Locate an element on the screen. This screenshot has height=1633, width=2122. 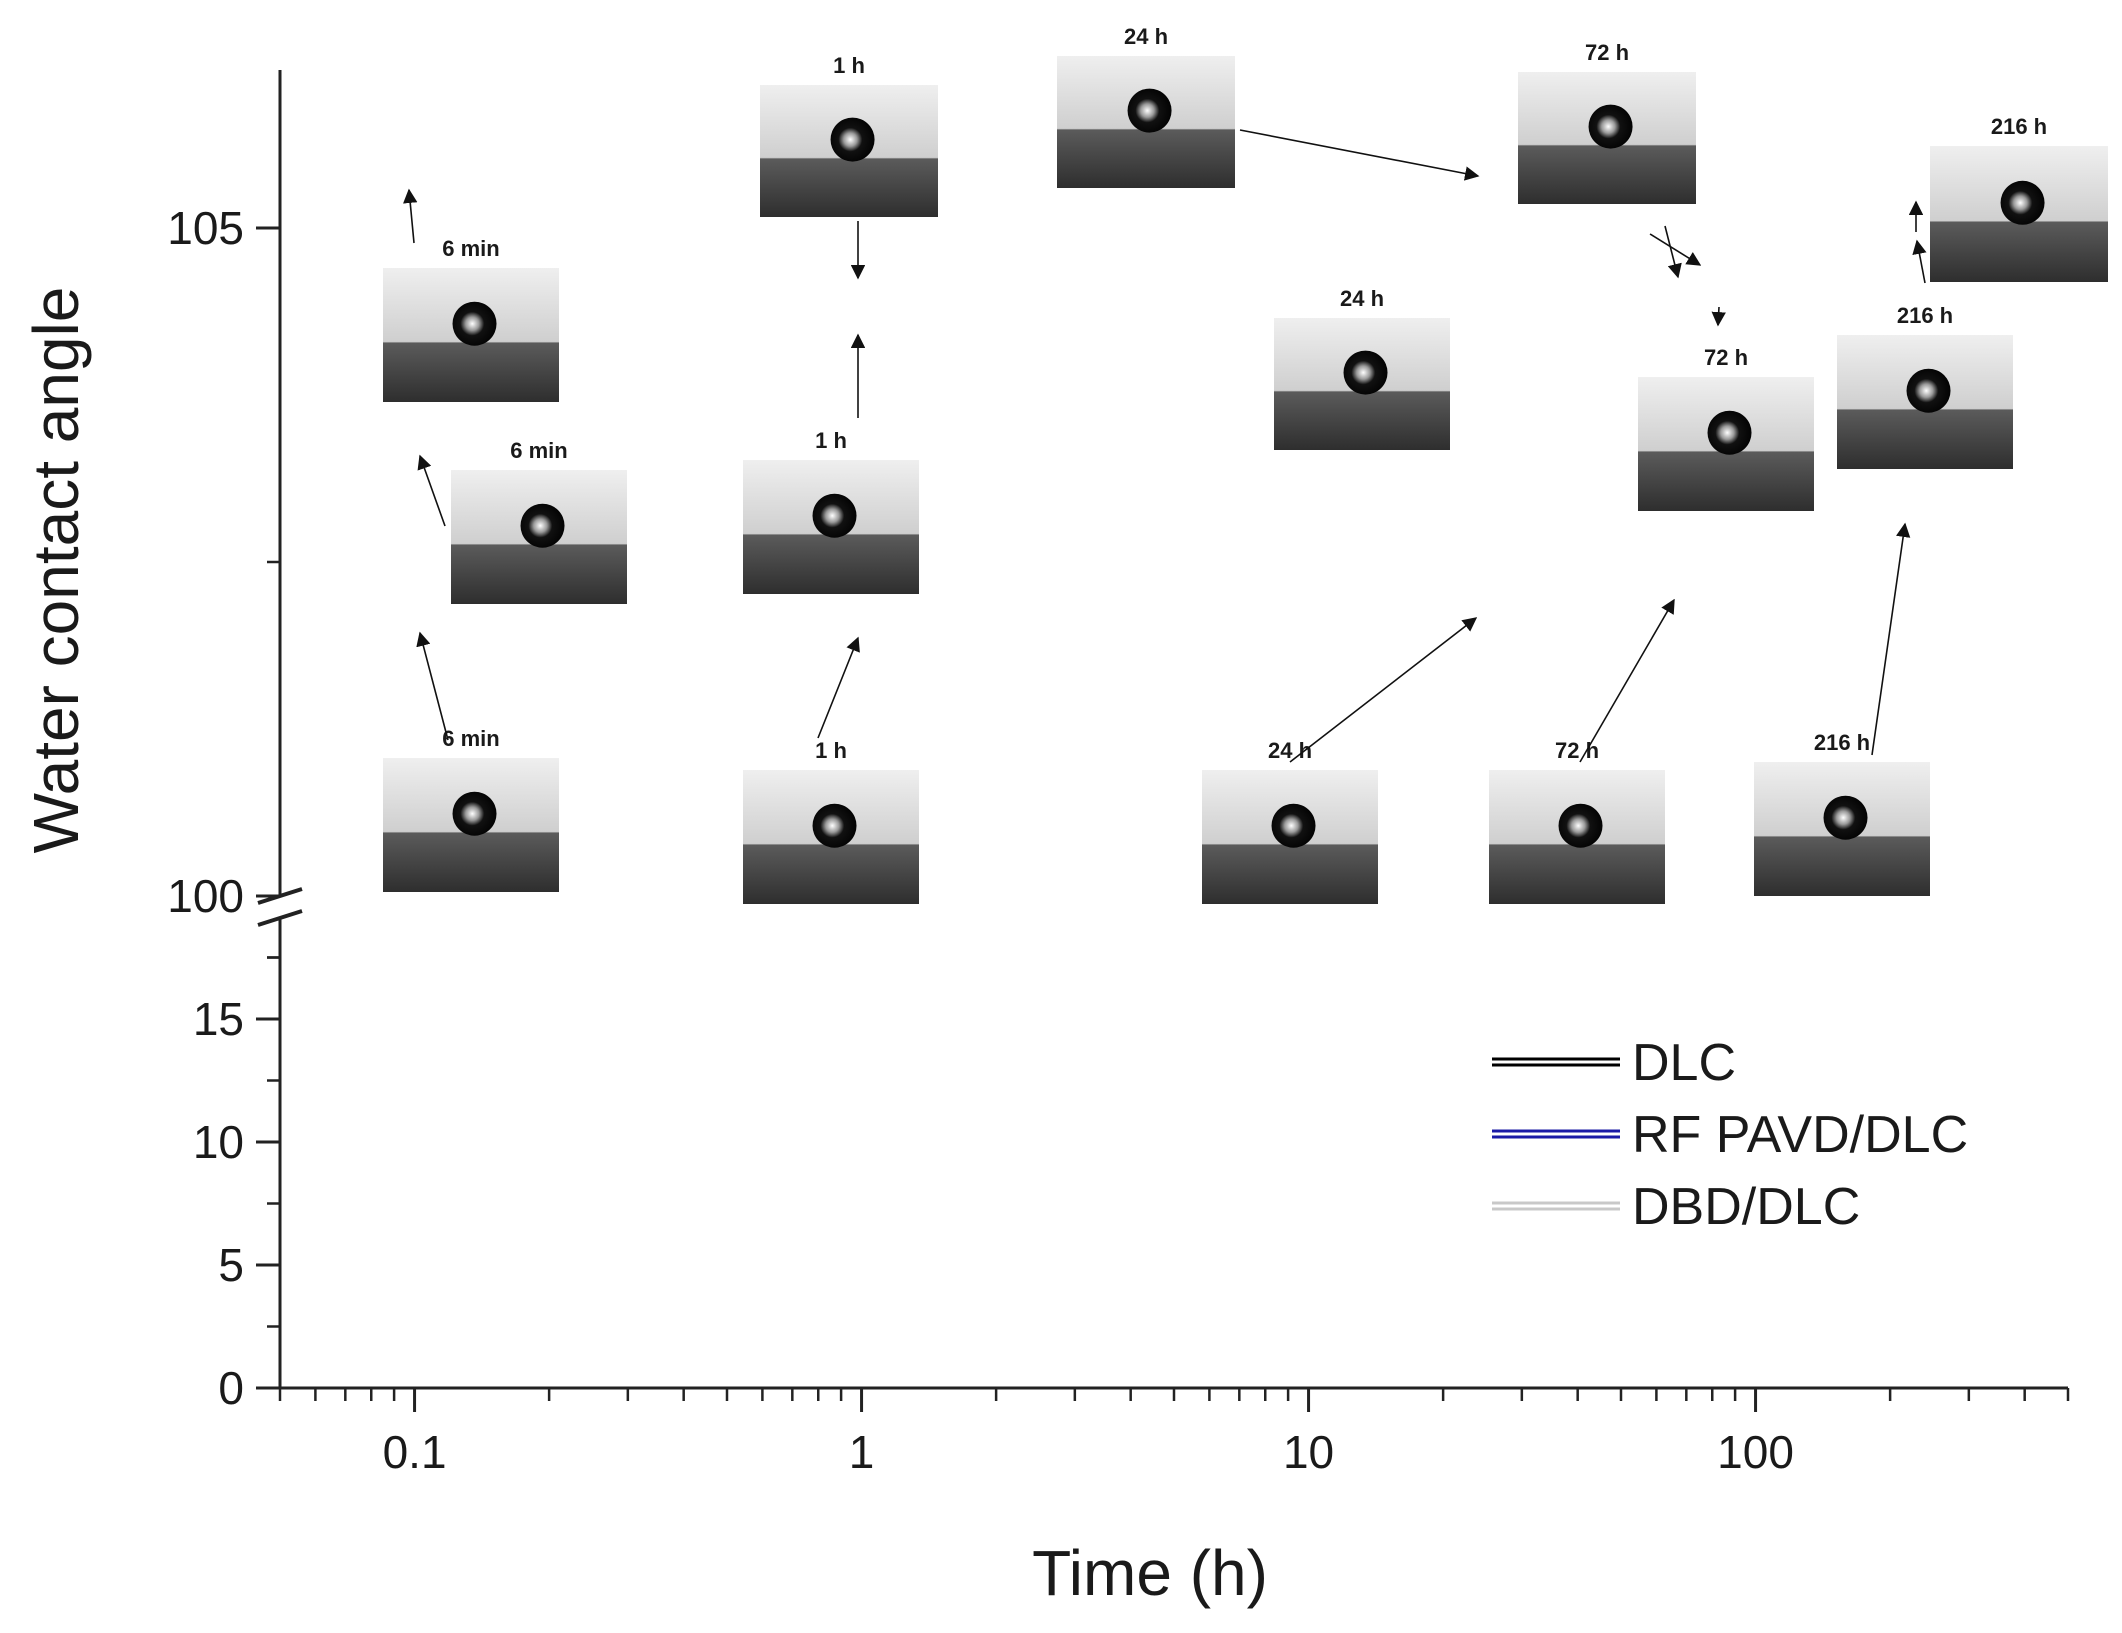
y-tick-label: 15 is located at coordinates (218, 1019).